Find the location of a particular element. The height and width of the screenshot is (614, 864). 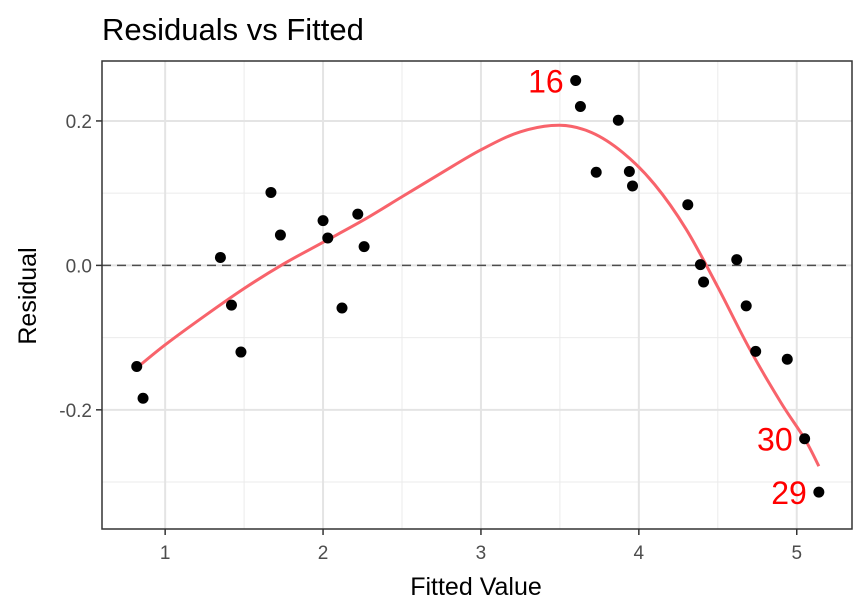

point-label: 30 is located at coordinates (775, 440).